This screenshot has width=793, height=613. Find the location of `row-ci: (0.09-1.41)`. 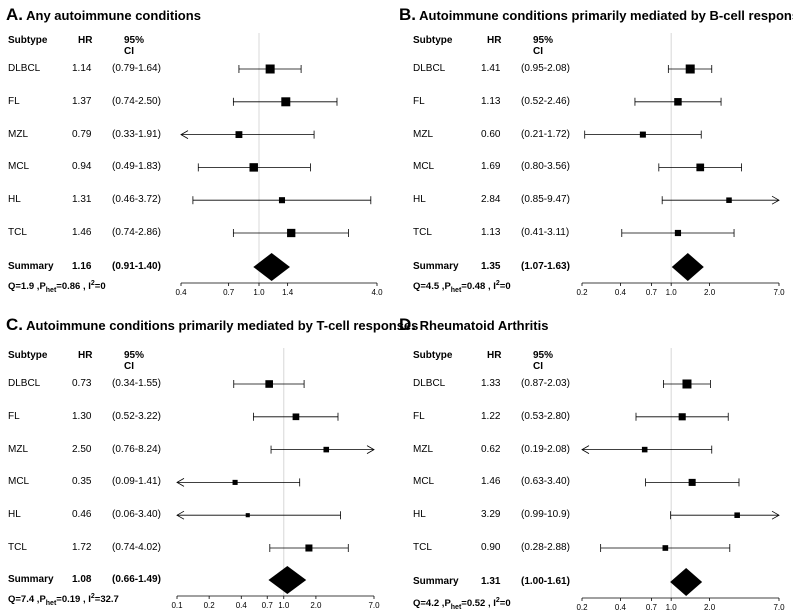

row-ci: (0.09-1.41) is located at coordinates (136, 482).